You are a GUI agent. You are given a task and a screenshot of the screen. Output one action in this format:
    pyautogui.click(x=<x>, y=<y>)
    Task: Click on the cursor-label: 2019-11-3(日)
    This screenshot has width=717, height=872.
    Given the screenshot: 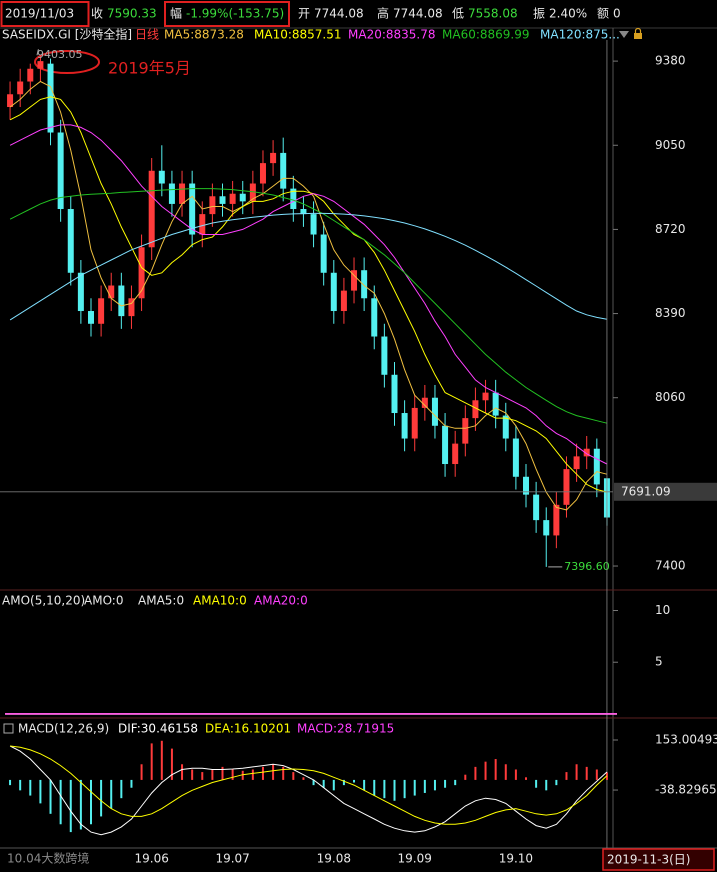 What is the action you would take?
    pyautogui.click(x=648, y=860)
    